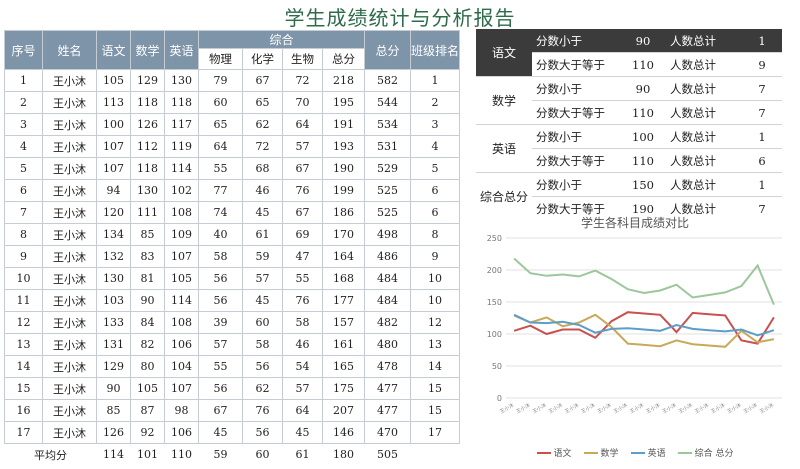 This screenshot has height=469, width=800. Describe the element at coordinates (648, 452) in the screenshot. I see `legend-item: 英语` at that location.